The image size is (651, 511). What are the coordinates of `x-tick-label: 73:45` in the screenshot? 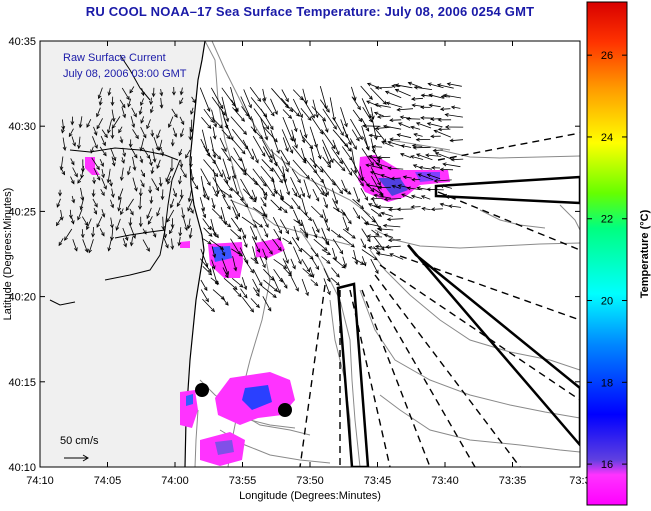 It's located at (378, 481).